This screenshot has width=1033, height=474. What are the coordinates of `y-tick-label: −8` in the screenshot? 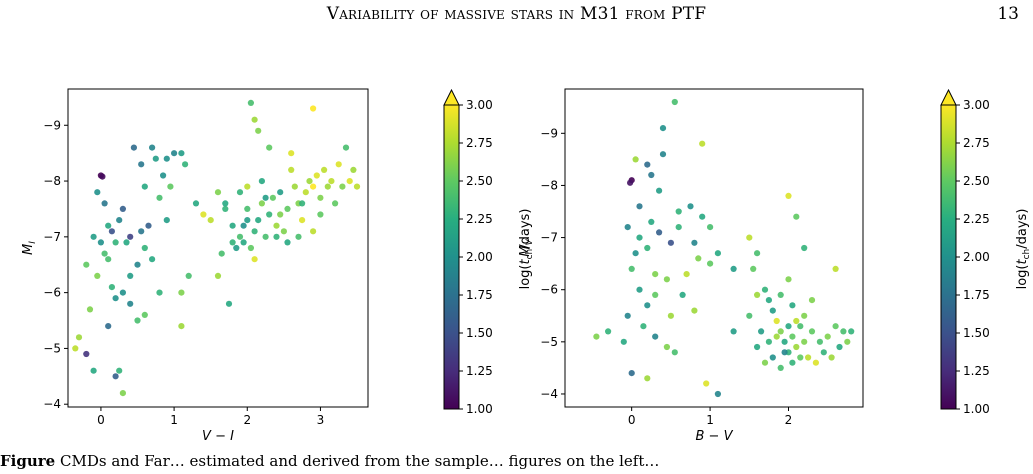 It's located at (52, 181).